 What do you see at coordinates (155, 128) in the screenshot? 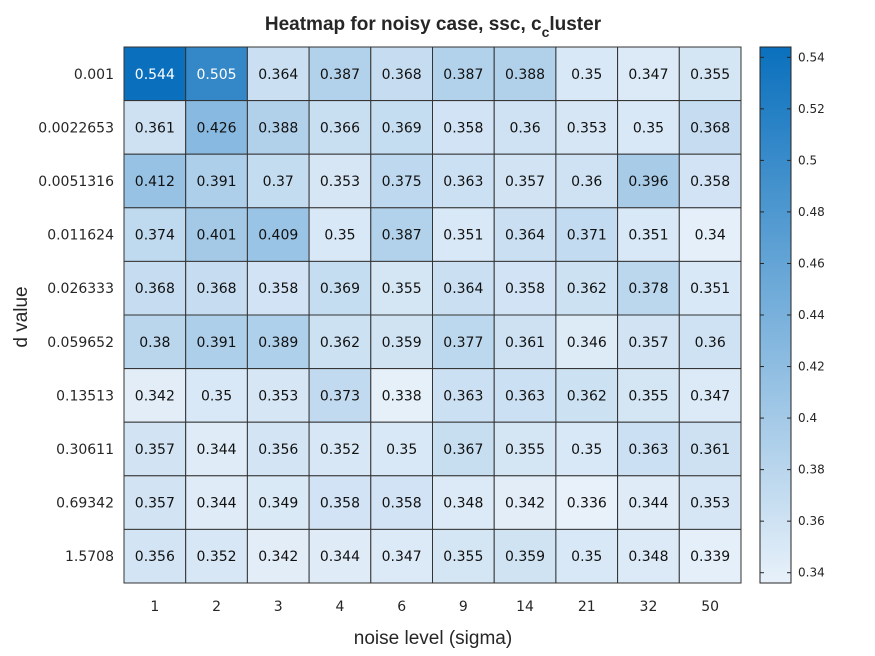
I see `heatmap-cell-label: 0.361` at bounding box center [155, 128].